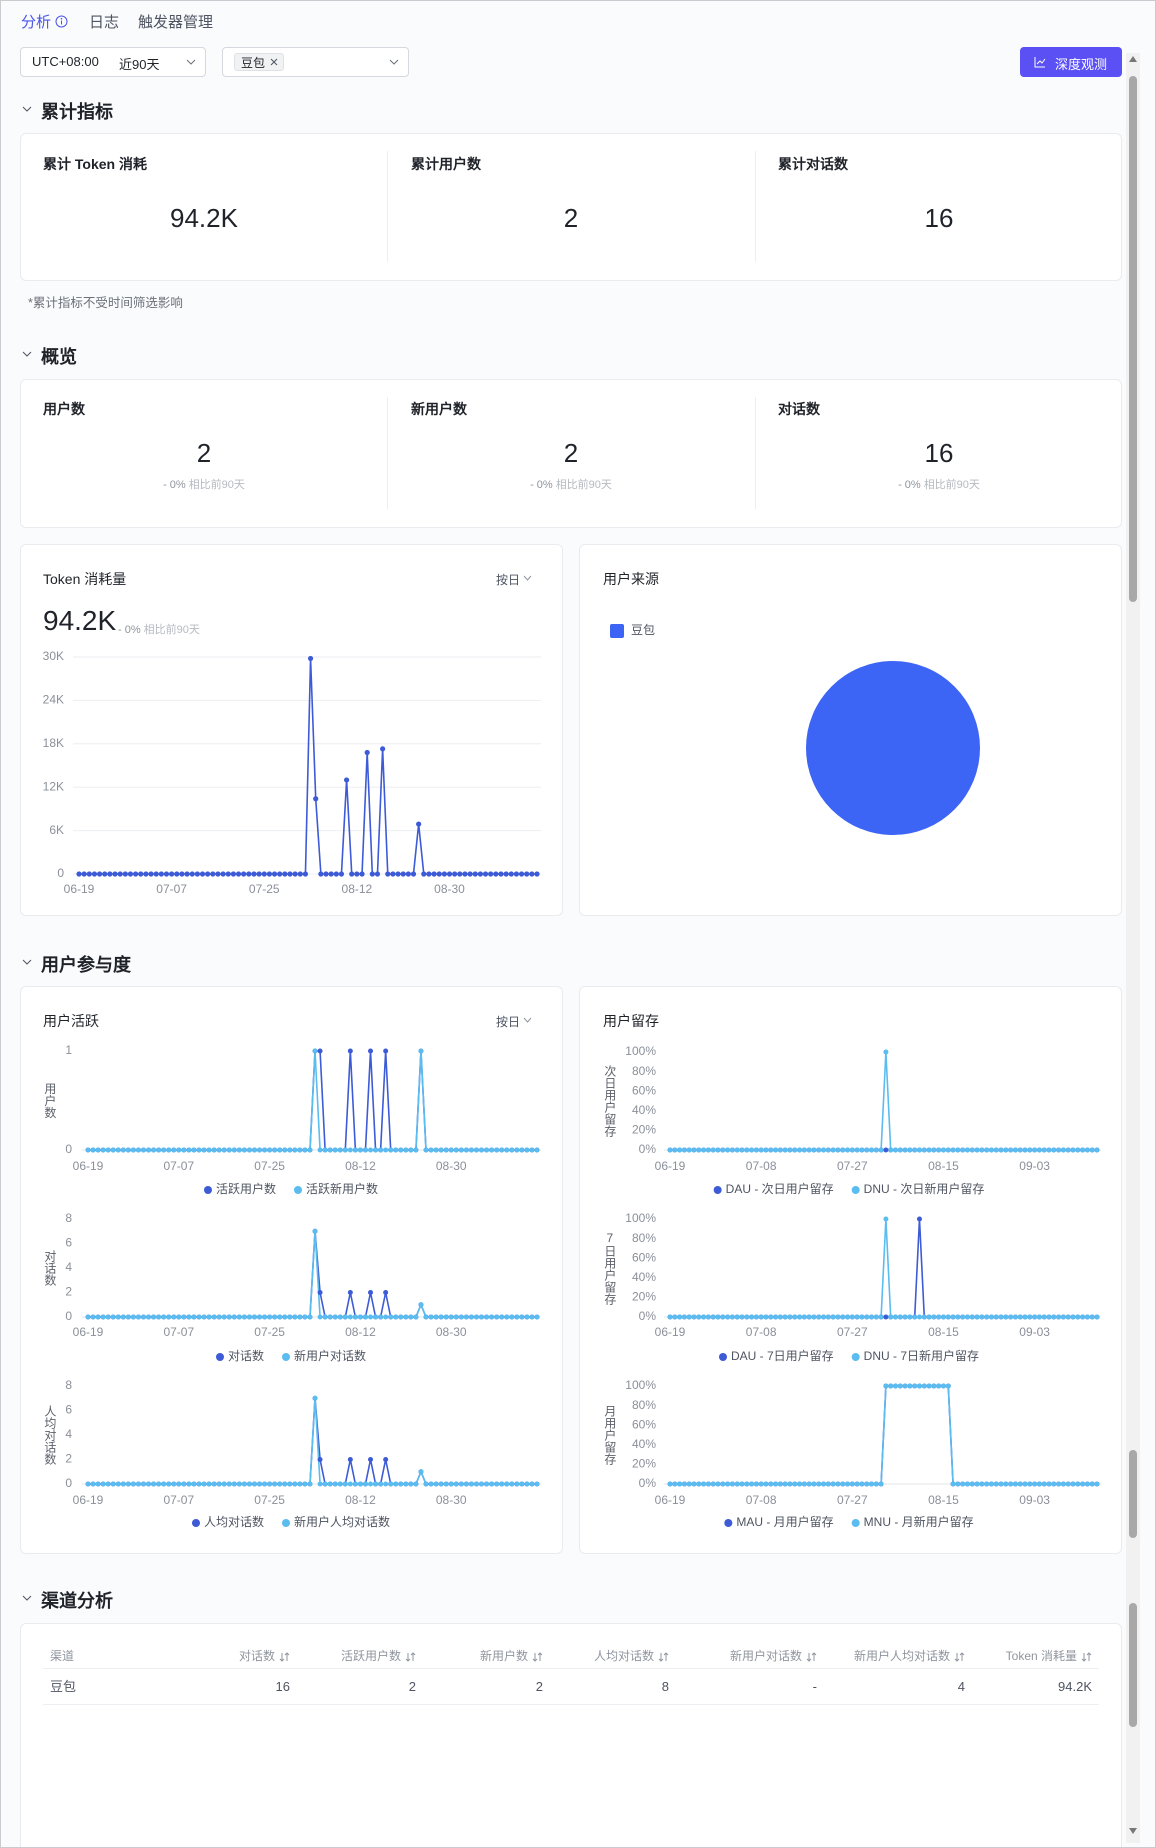  Describe the element at coordinates (782, 1355) in the screenshot. I see `legend-label: DAU - 7日用户留存` at that location.